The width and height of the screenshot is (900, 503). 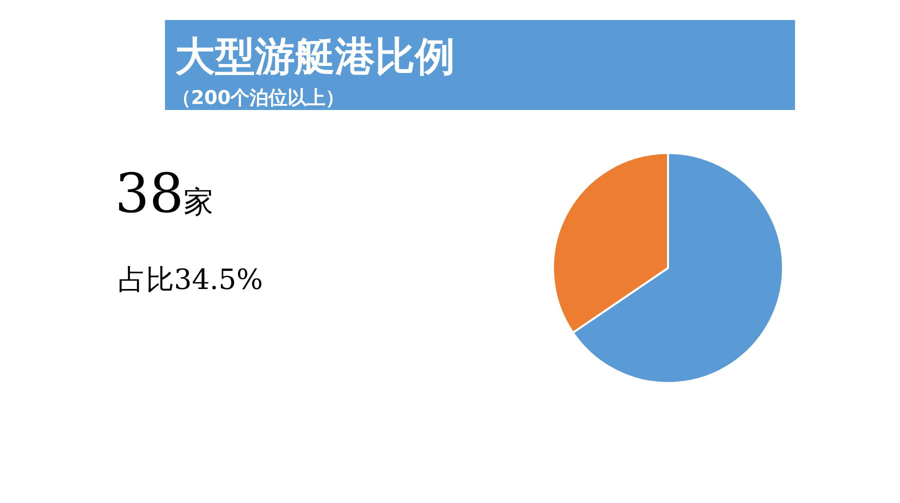 What do you see at coordinates (164, 193) in the screenshot?
I see `text: 38家` at bounding box center [164, 193].